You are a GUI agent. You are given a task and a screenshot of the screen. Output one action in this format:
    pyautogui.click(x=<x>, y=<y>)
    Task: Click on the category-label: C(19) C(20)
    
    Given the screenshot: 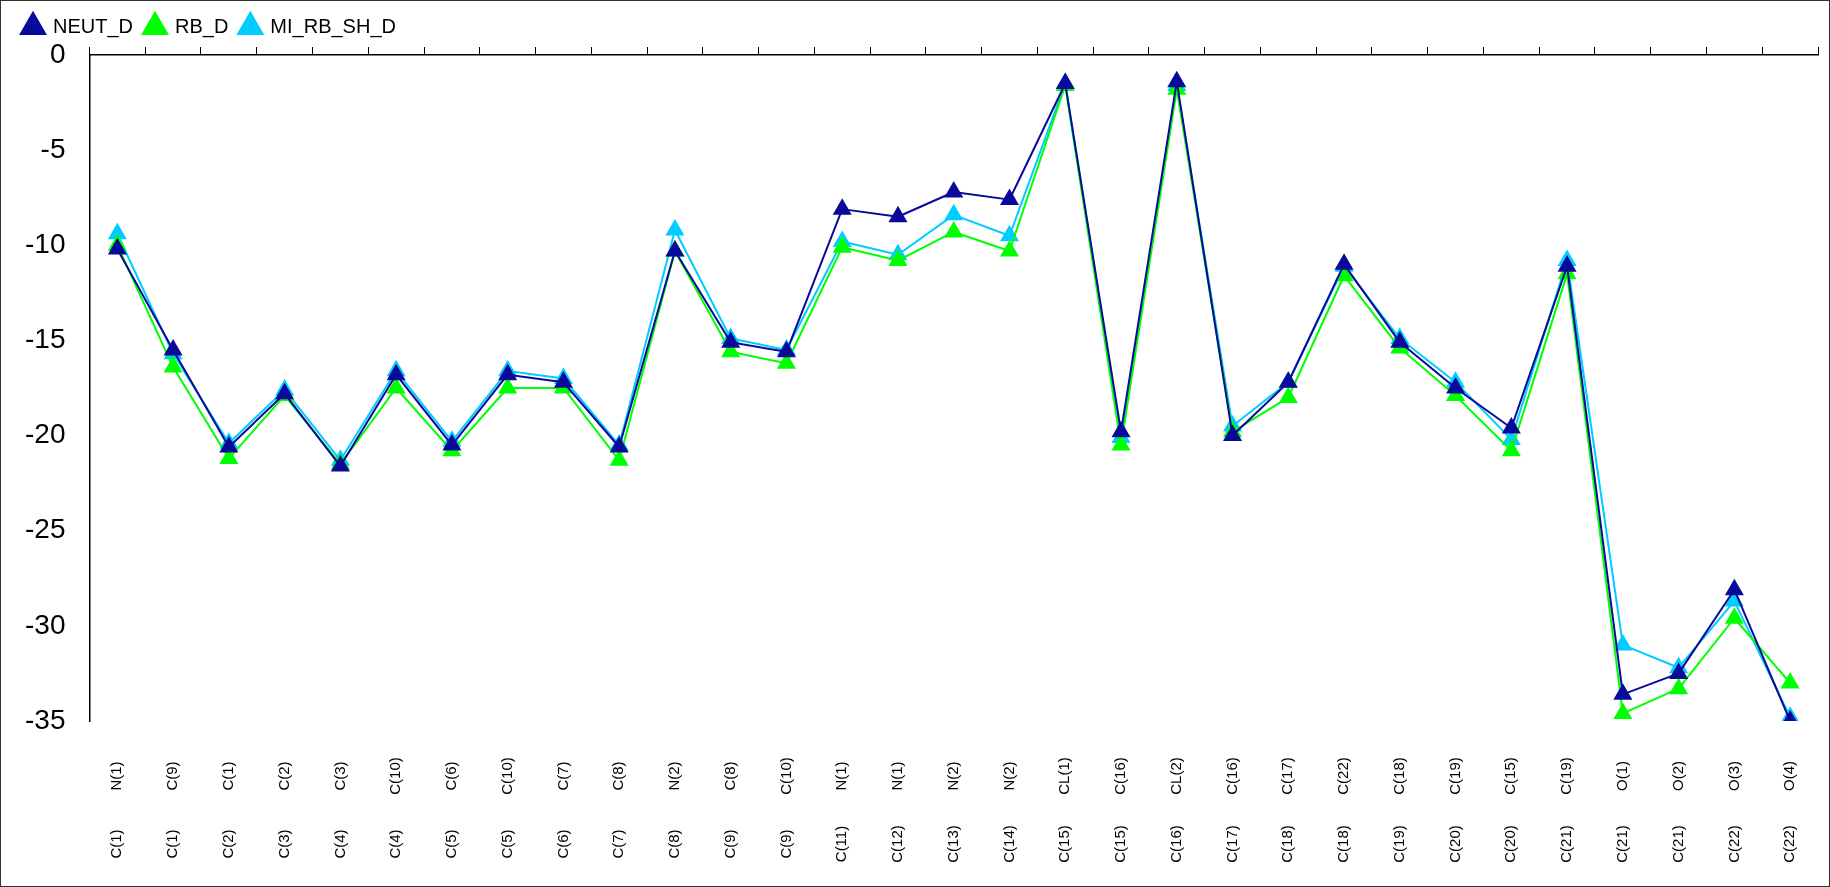 What is the action you would take?
    pyautogui.click(x=1454, y=810)
    